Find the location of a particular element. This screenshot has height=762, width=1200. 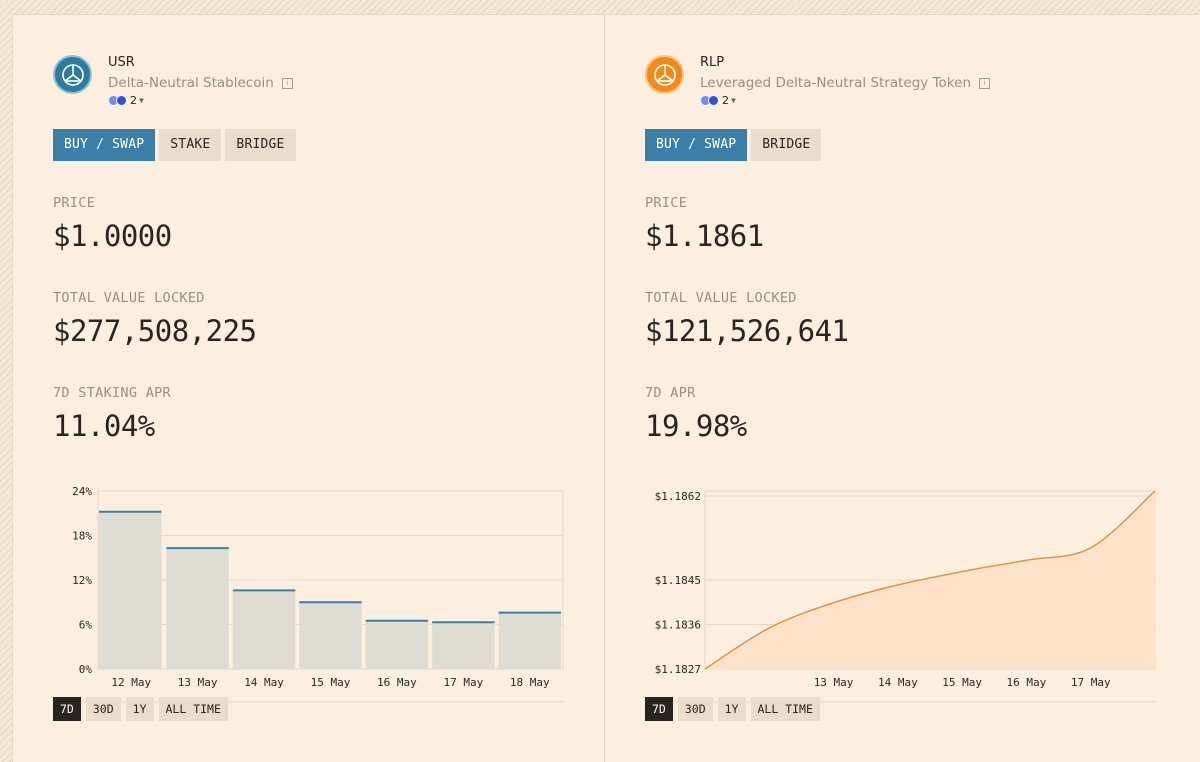

price-area is located at coordinates (930, 580).